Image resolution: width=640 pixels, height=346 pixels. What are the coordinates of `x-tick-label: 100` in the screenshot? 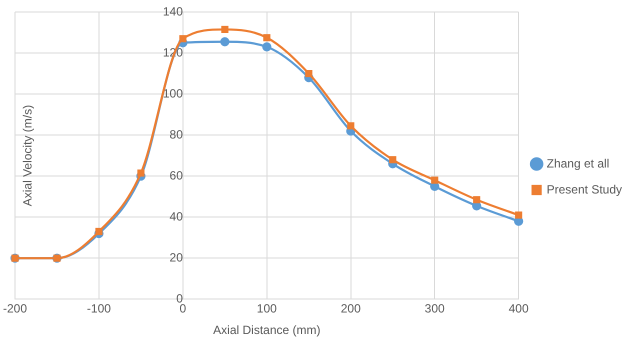 It's located at (267, 309).